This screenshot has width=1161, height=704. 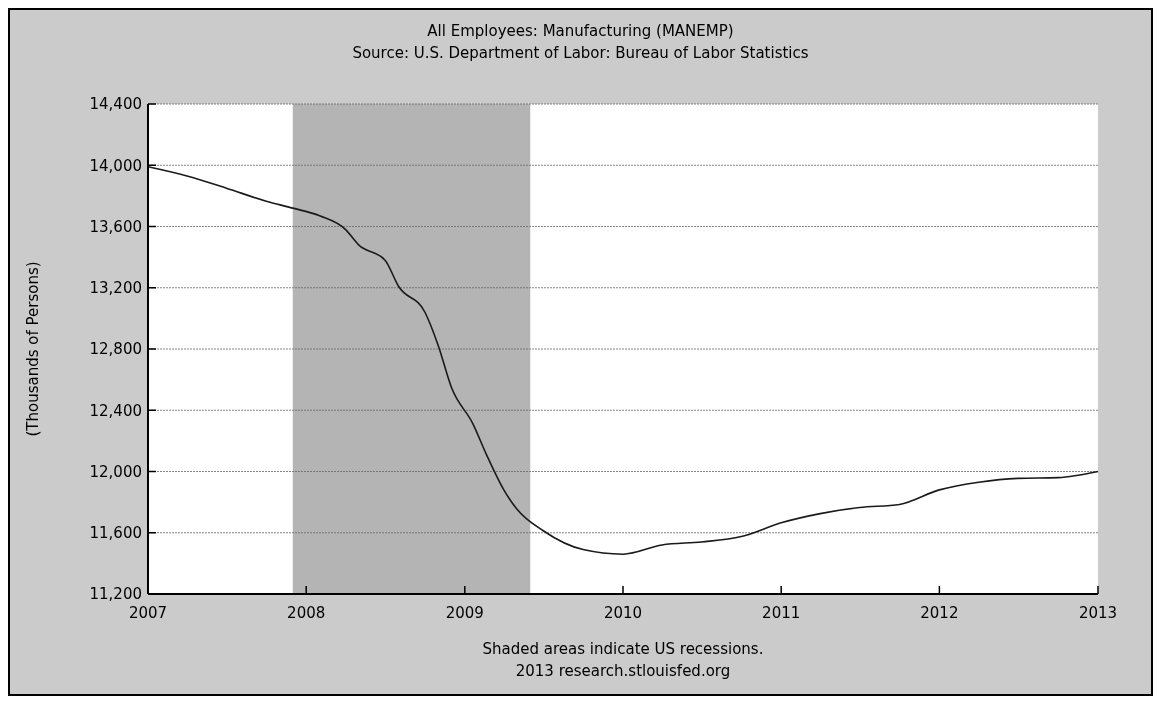 What do you see at coordinates (1098, 613) in the screenshot?
I see `x-tick-label: 2013` at bounding box center [1098, 613].